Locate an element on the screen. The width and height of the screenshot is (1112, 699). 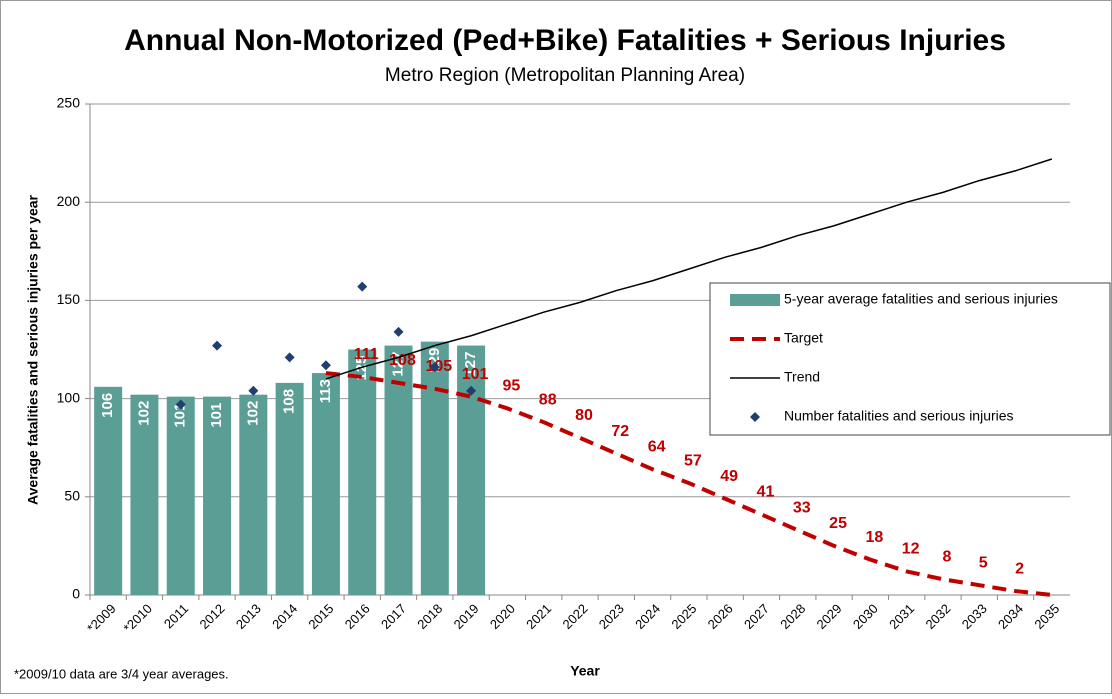
data-label: 101 is located at coordinates (475, 374).